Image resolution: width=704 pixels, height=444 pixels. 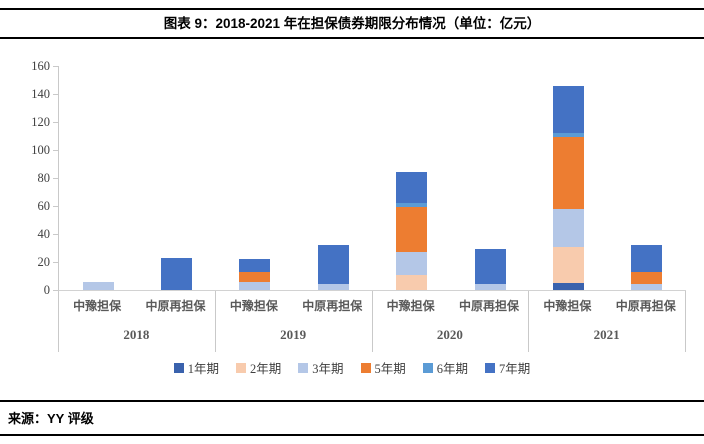 I want to click on source-divider-top, so click(x=352, y=401).